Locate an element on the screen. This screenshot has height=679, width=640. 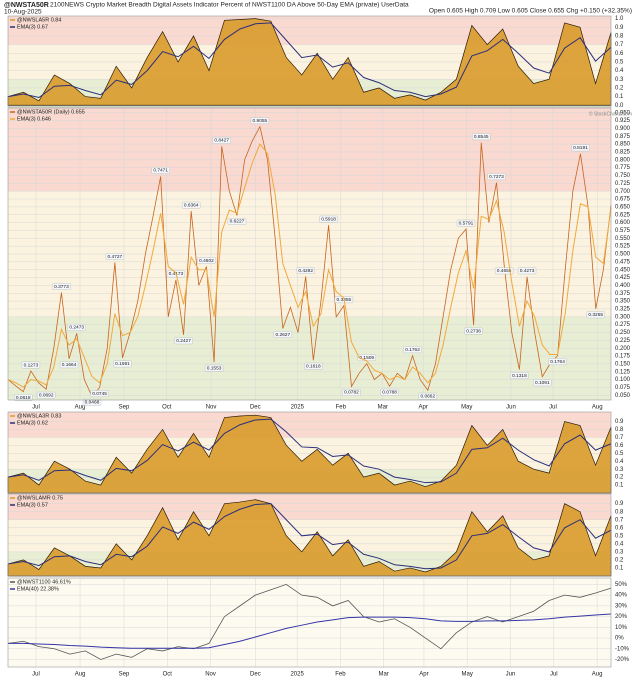
area is located at coordinates (309, 62).